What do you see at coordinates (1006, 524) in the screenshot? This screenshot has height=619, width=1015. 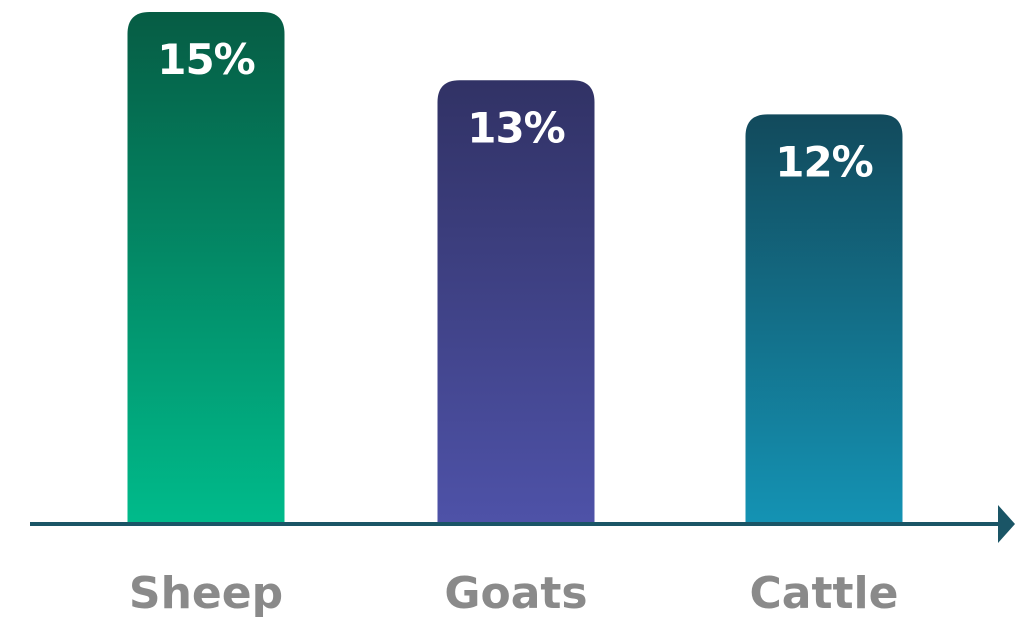 I see `x-axis-arrow-icon` at bounding box center [1006, 524].